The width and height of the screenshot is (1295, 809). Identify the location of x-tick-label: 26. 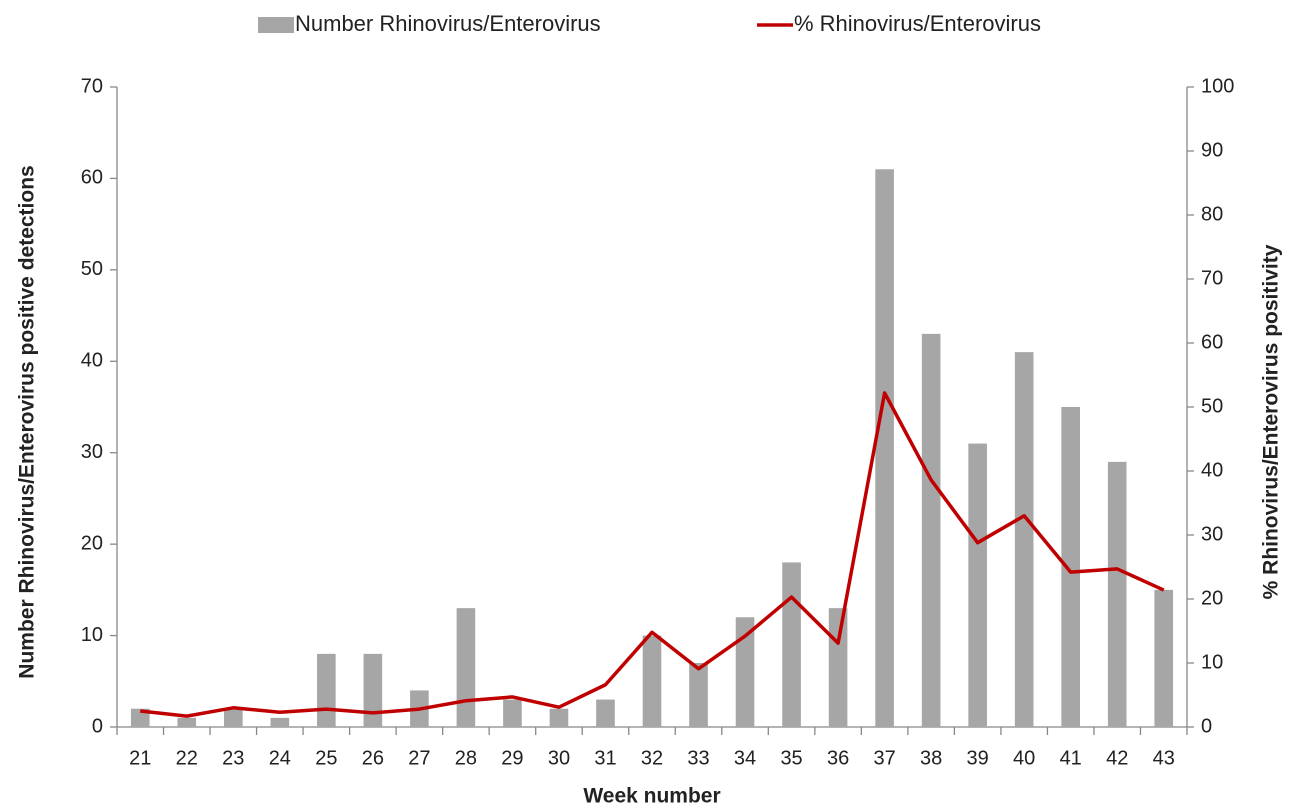
(373, 758).